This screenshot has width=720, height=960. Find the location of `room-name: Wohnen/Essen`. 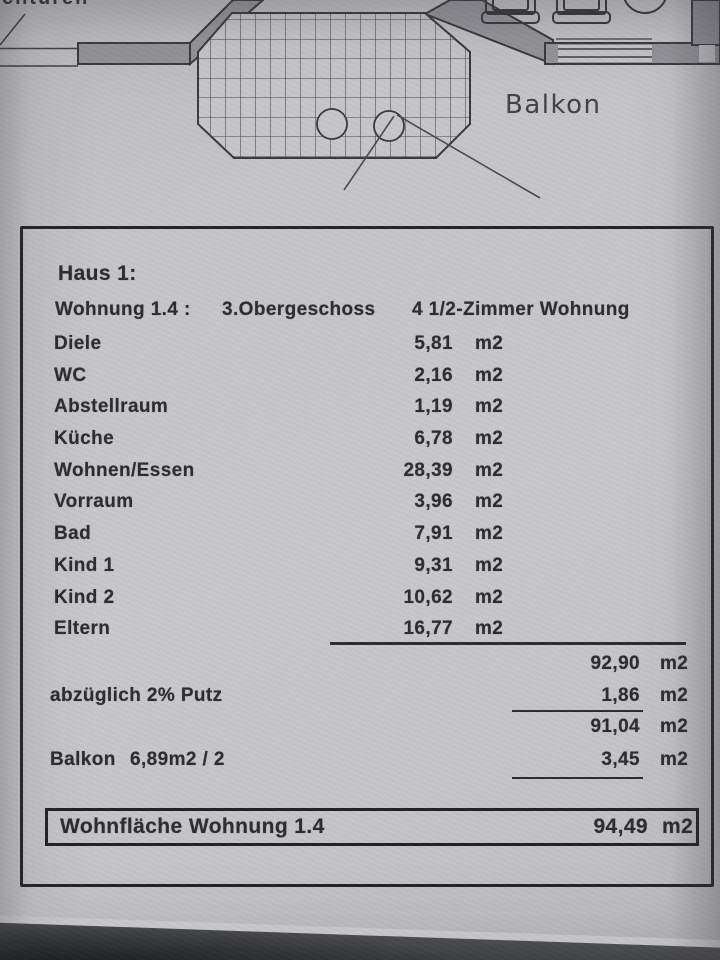

room-name: Wohnen/Essen is located at coordinates (124, 470).